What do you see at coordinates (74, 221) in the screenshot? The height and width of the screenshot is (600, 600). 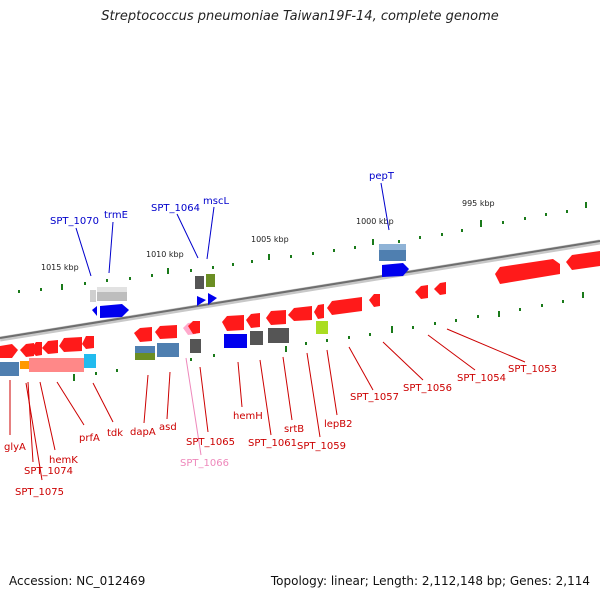 I see `gene-label-spt-1070: SPT_1070` at bounding box center [74, 221].